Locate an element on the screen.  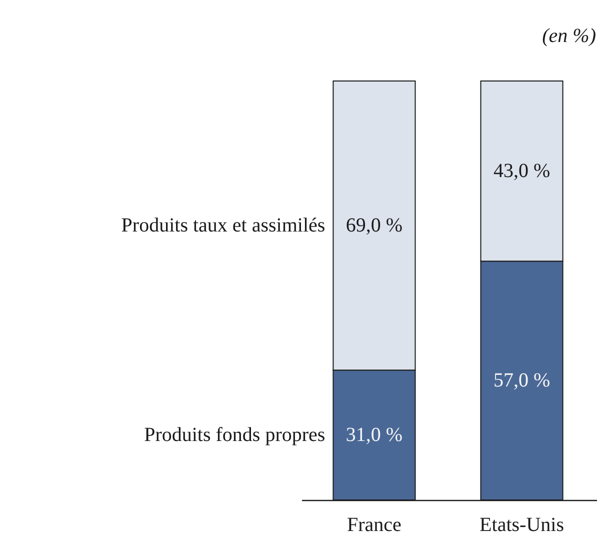
series-label: Produits taux et assimilés is located at coordinates (223, 225).